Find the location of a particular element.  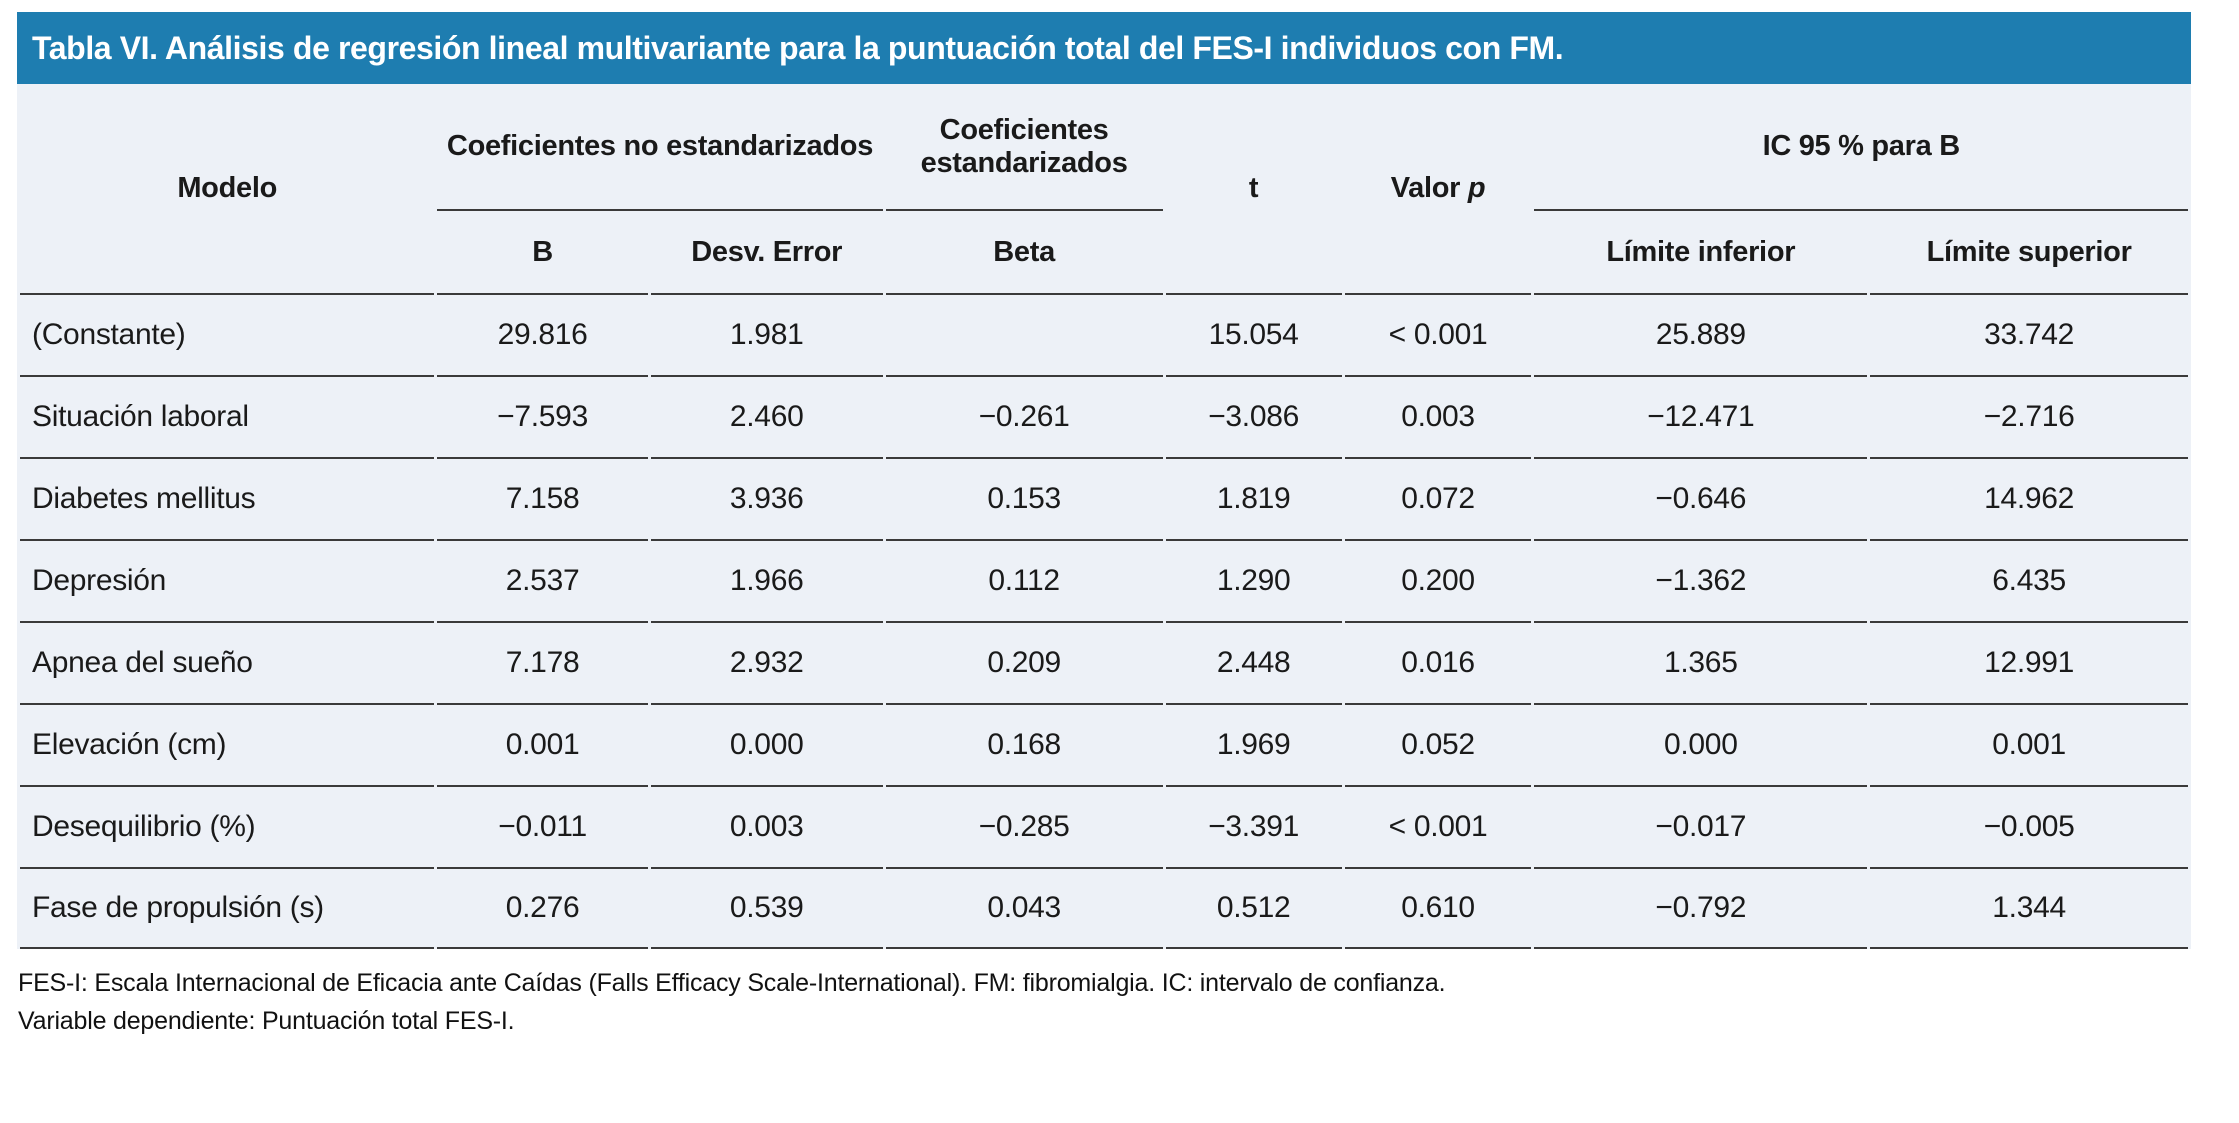

cell-t: 15.054 is located at coordinates (1253, 334).